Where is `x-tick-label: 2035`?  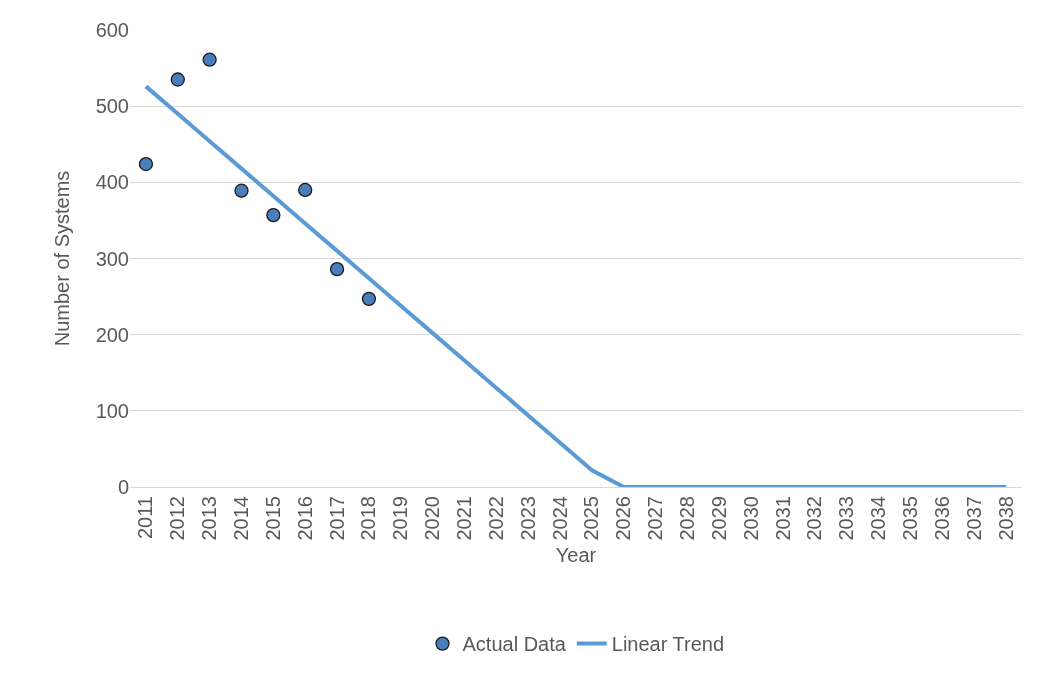
x-tick-label: 2035 is located at coordinates (910, 518).